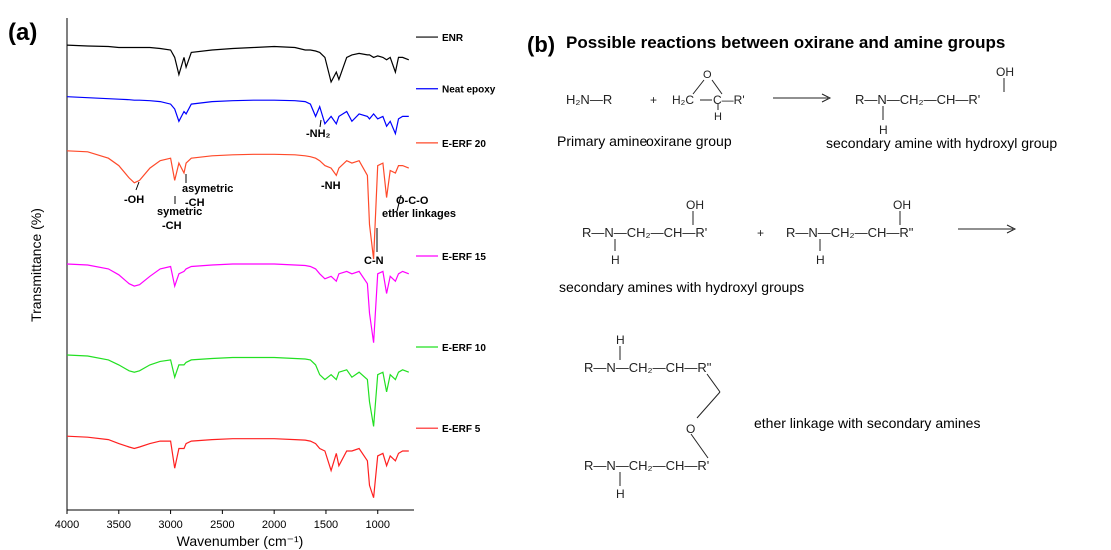 The height and width of the screenshot is (550, 1111). What do you see at coordinates (541, 44) in the screenshot?
I see `panel-label: (b)` at bounding box center [541, 44].